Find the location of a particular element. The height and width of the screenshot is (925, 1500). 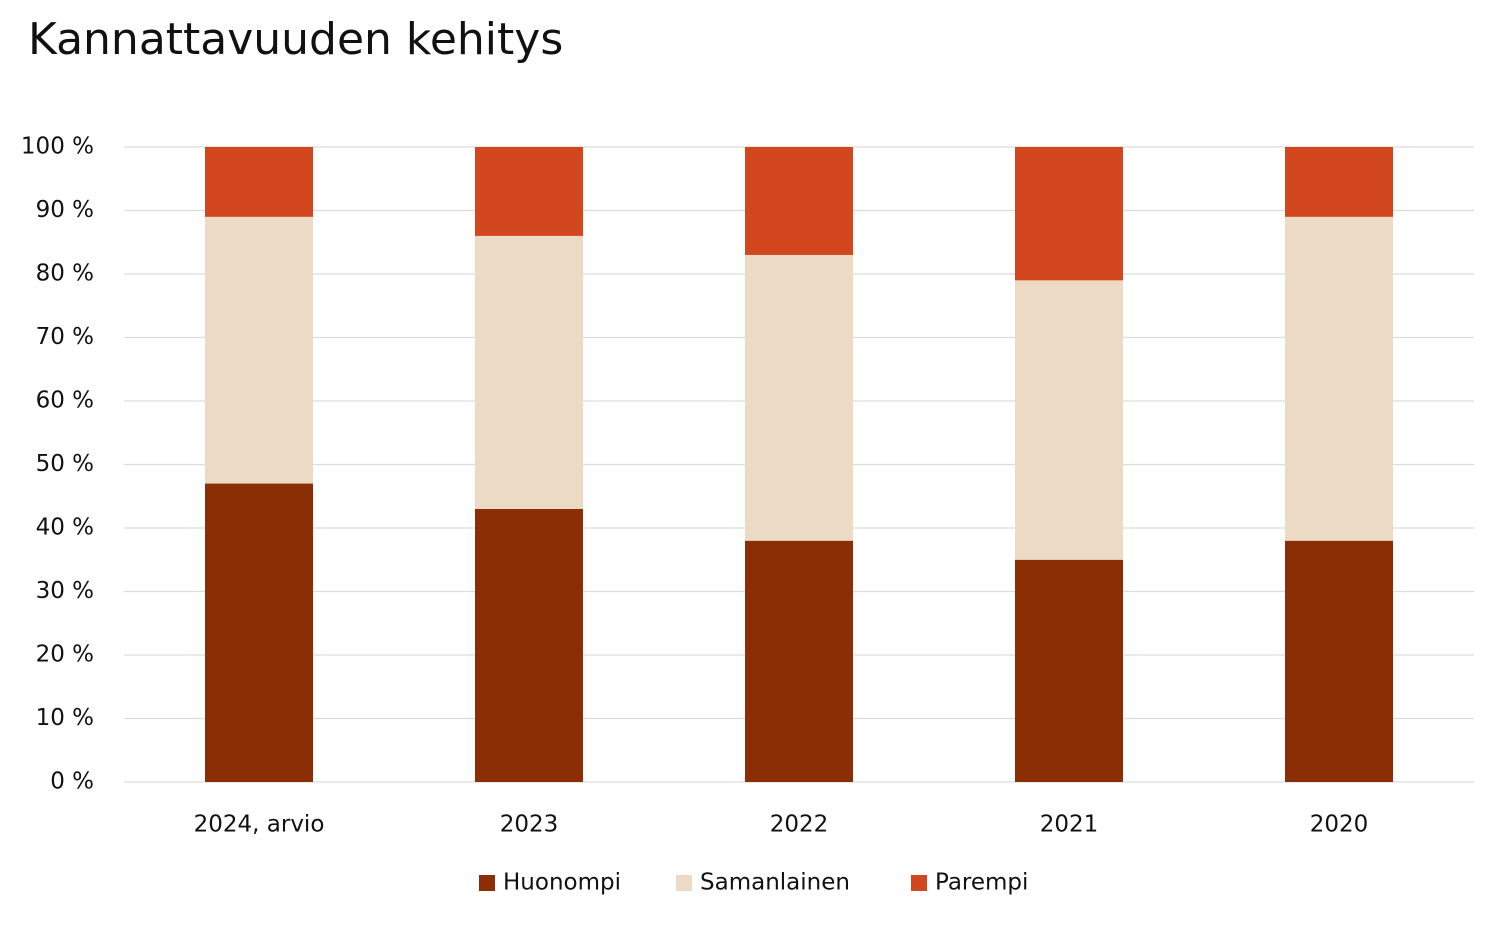

y-tick-label: 90 % is located at coordinates (65, 210).